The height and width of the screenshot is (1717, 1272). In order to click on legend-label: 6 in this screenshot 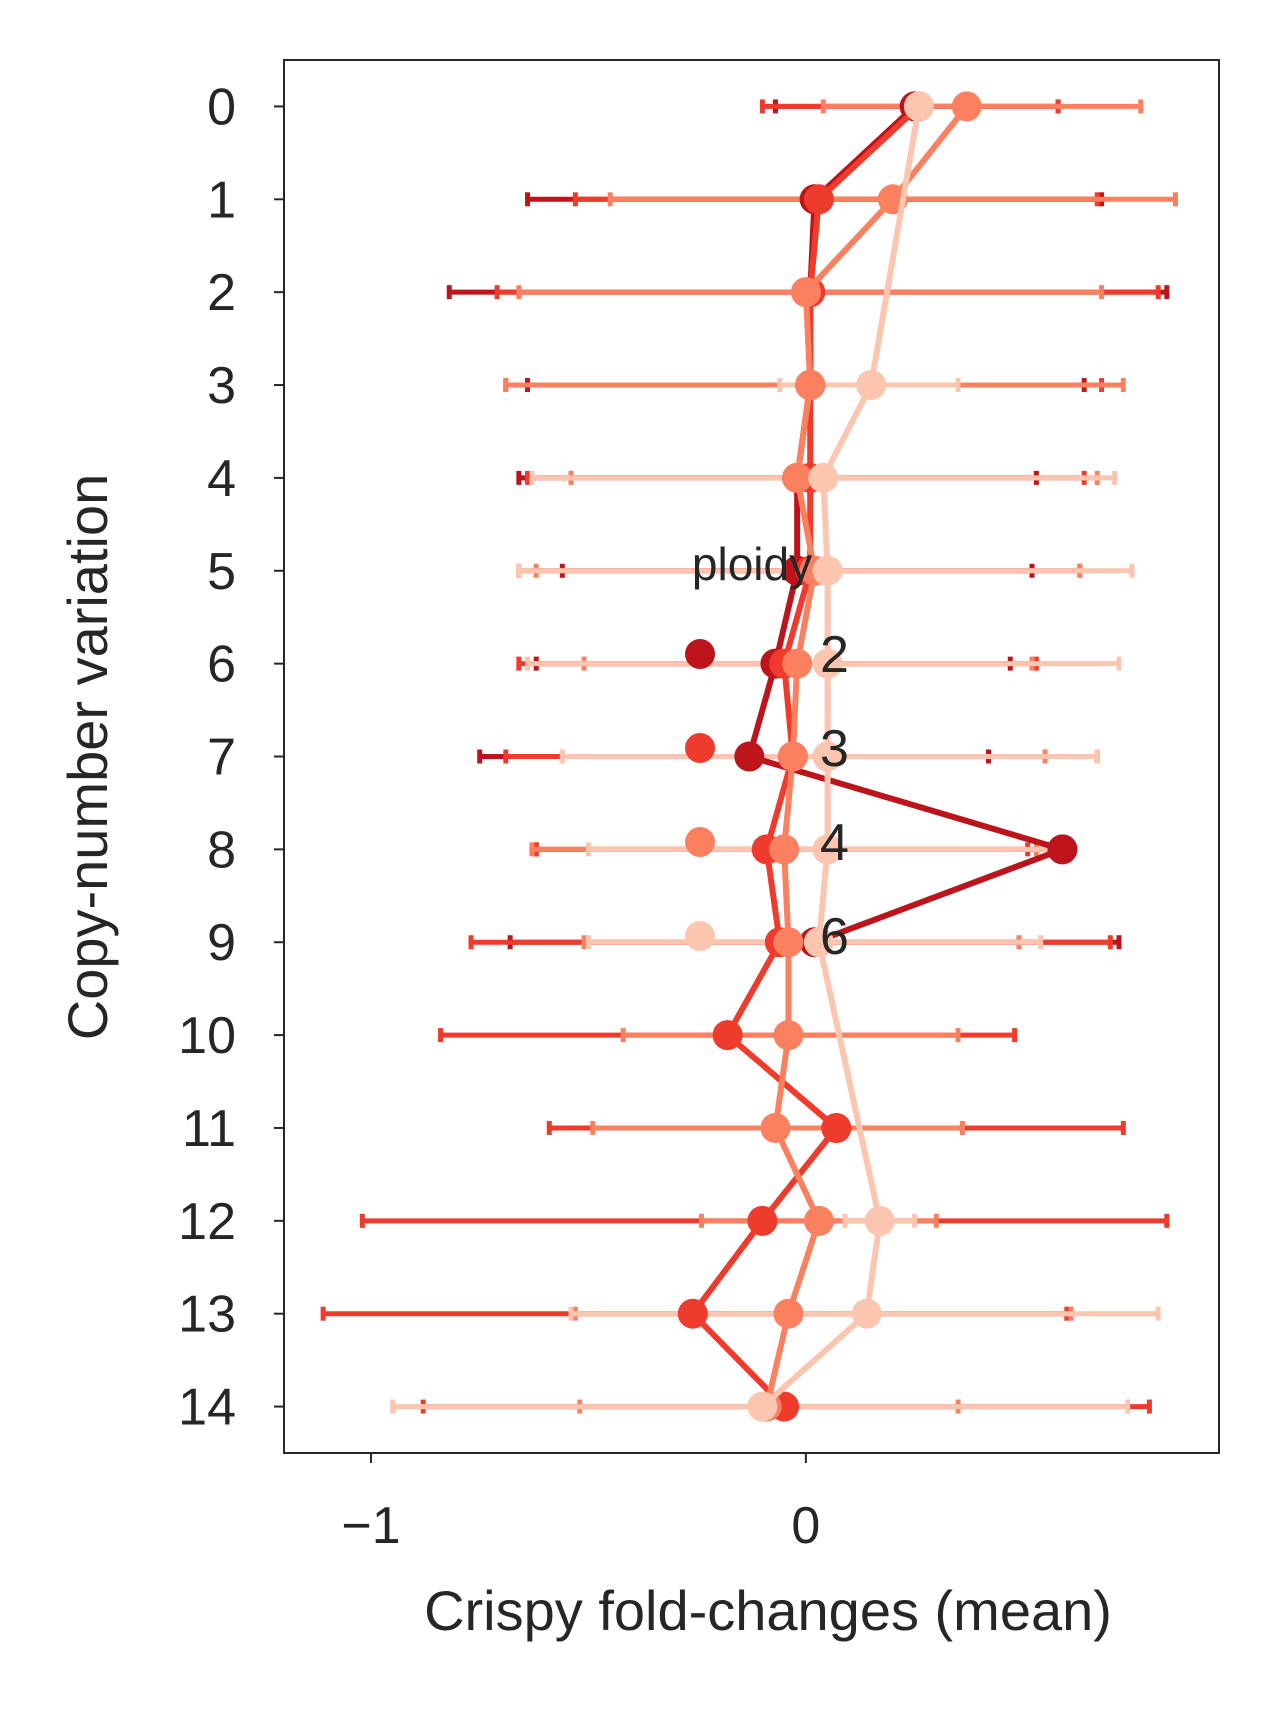, I will do `click(834, 937)`.